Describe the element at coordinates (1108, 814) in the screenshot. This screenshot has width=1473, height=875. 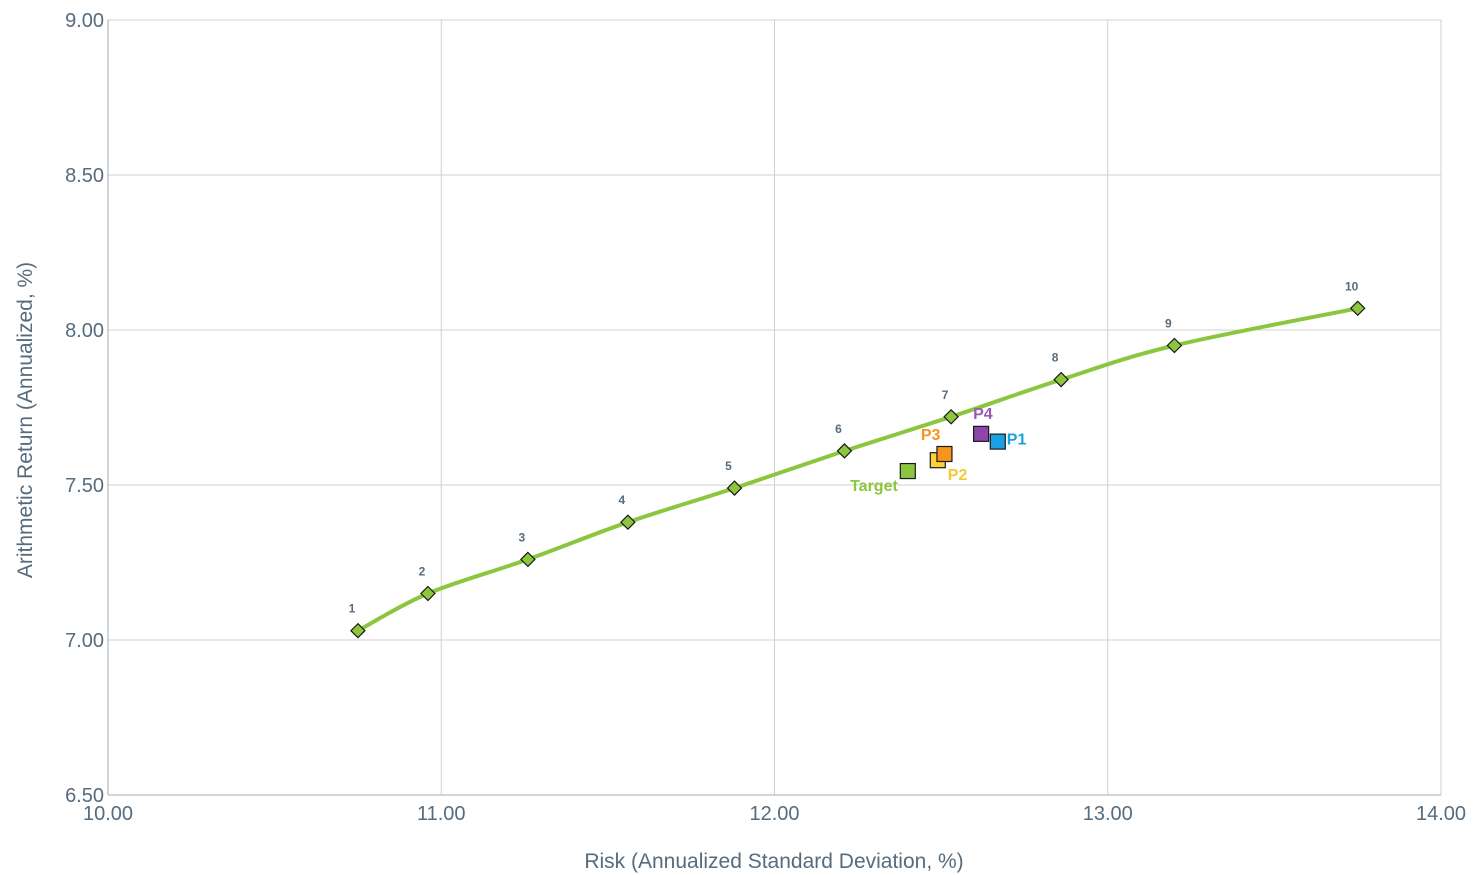
I see `x-tick-label: 13.00` at that location.